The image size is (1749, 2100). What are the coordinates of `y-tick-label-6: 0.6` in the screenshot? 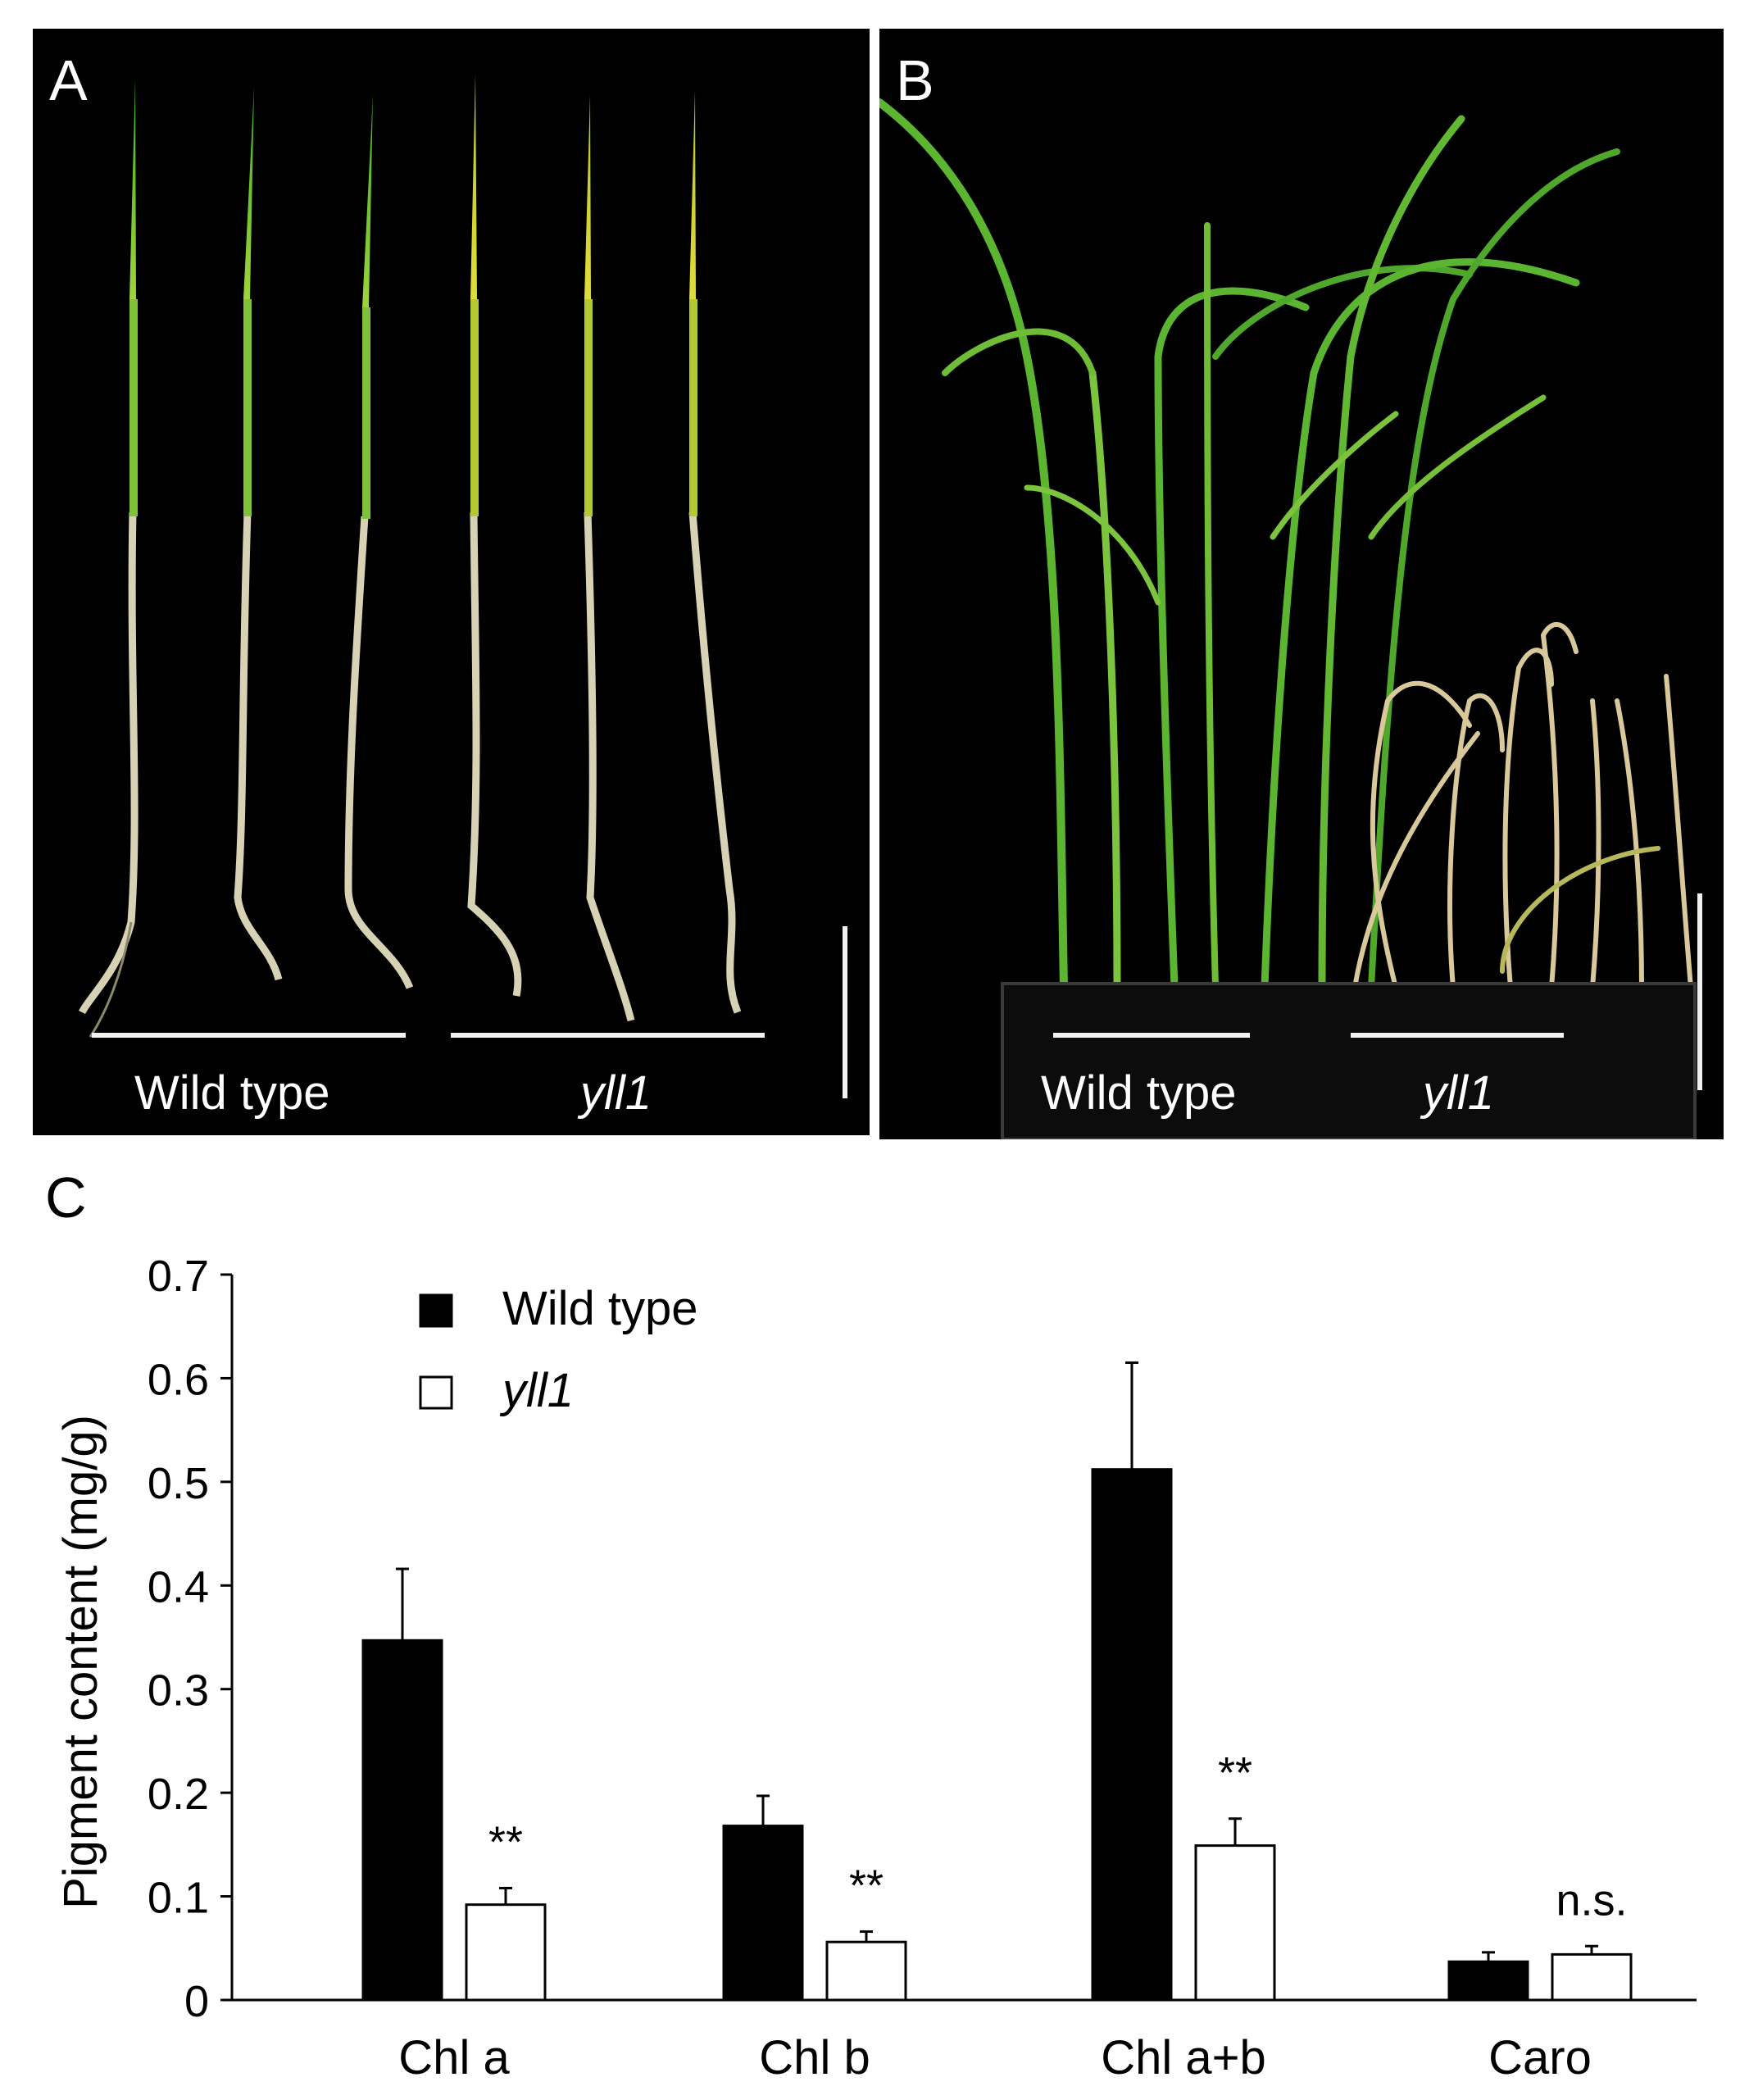 It's located at (178, 1379).